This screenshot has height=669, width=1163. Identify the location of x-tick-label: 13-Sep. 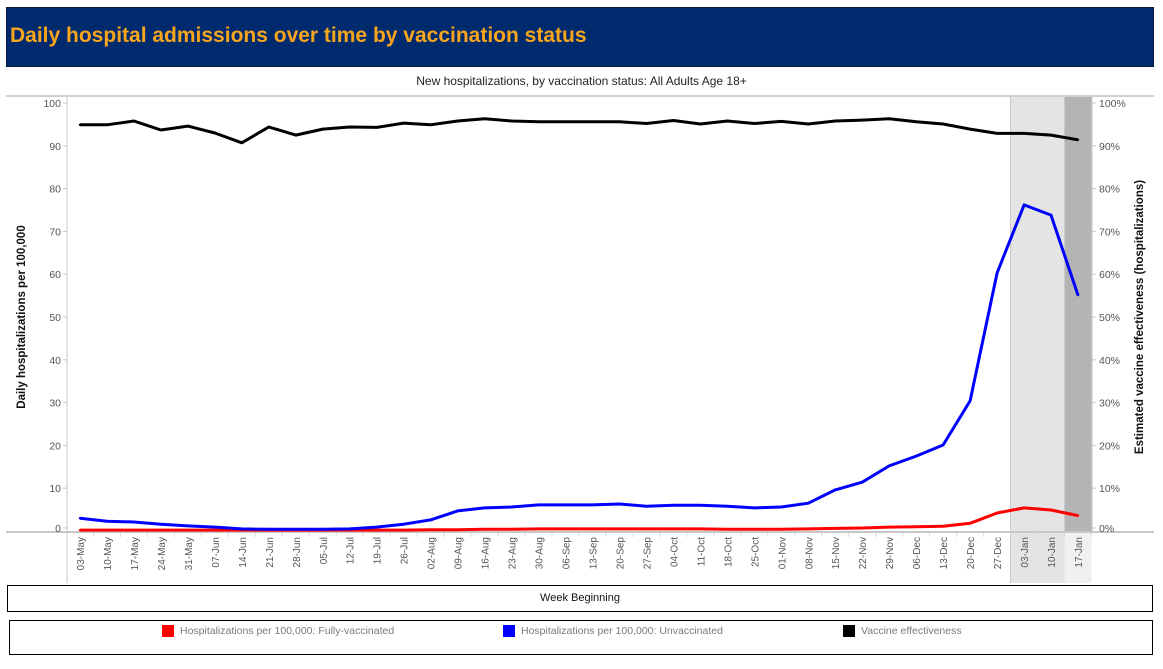
(593, 553).